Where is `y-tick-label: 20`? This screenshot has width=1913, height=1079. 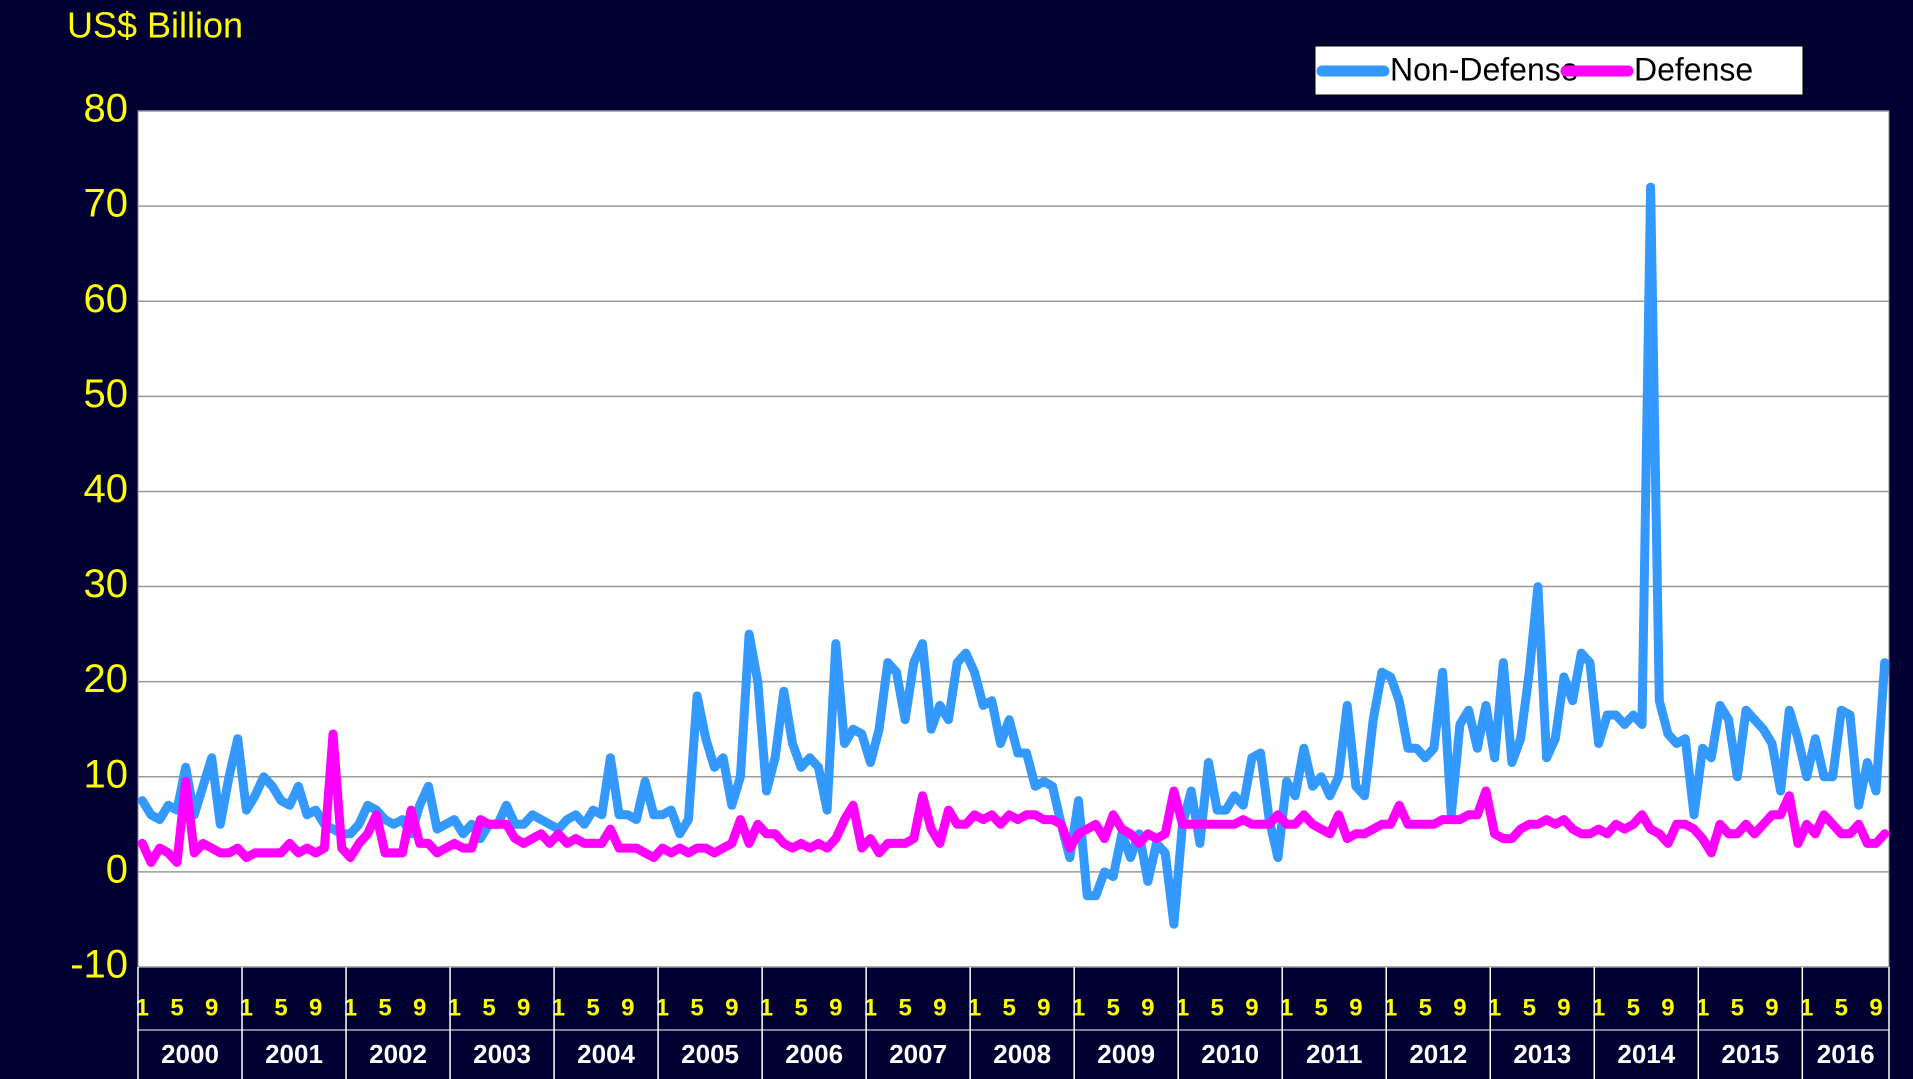
y-tick-label: 20 is located at coordinates (106, 679).